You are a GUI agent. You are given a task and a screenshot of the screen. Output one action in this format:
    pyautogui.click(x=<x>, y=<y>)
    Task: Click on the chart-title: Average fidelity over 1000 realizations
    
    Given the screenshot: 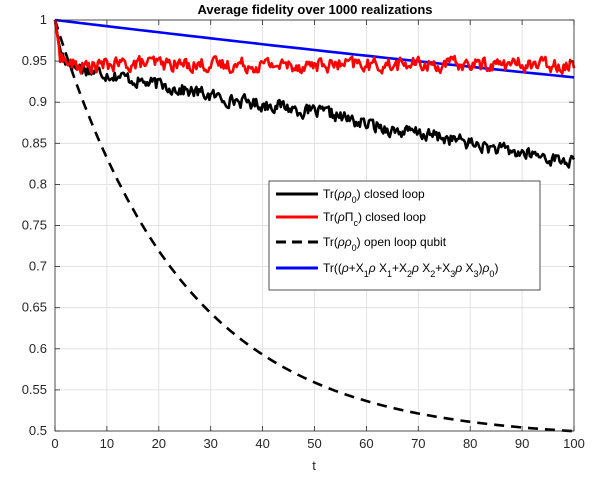 What is the action you would take?
    pyautogui.click(x=314, y=9)
    